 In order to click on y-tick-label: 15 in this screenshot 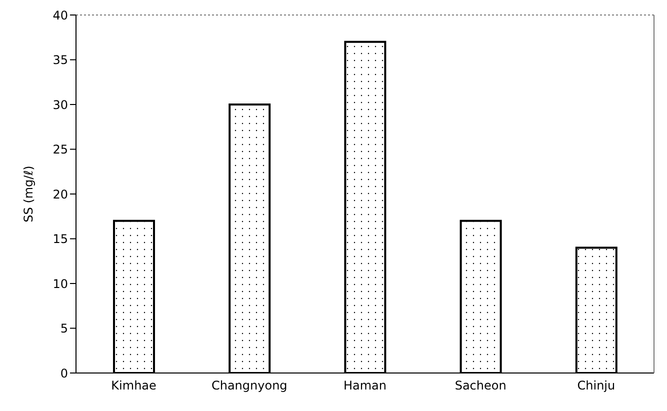, I will do `click(60, 239)`.